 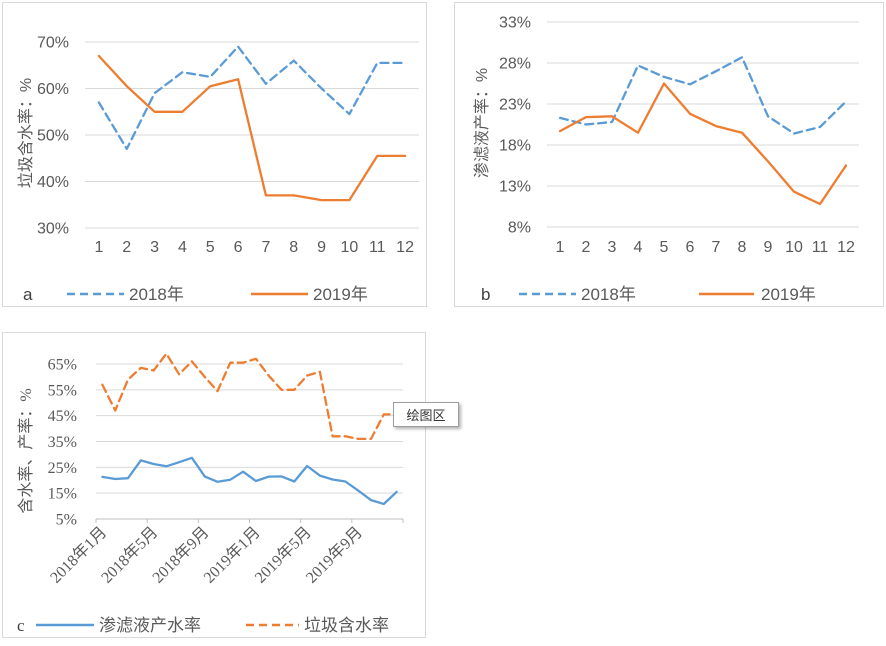 I want to click on y-tick-label: 25%, so click(x=62, y=468).